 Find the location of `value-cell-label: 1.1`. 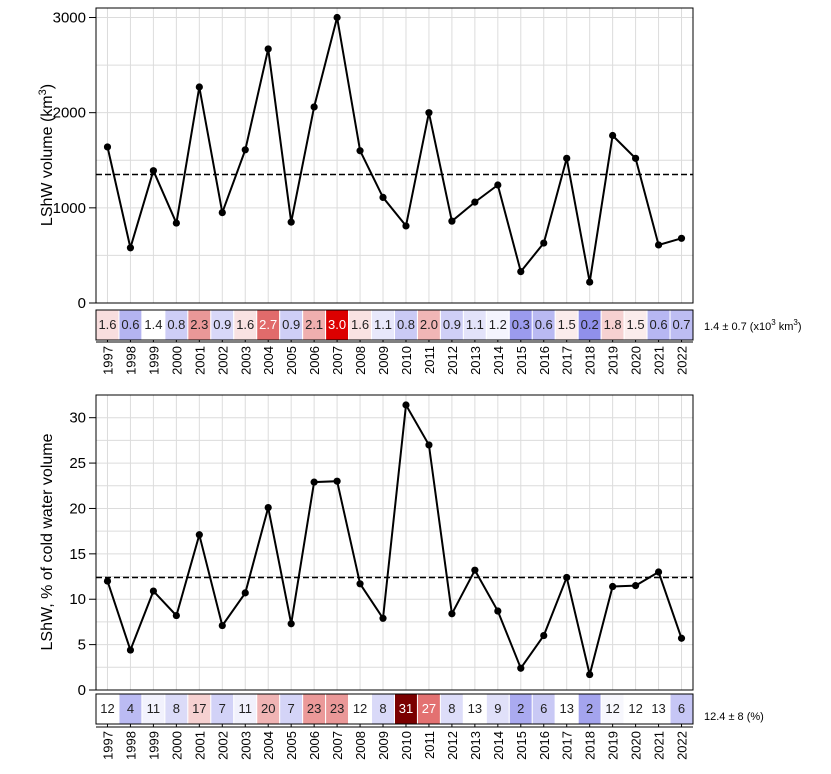

value-cell-label: 1.1 is located at coordinates (383, 324).